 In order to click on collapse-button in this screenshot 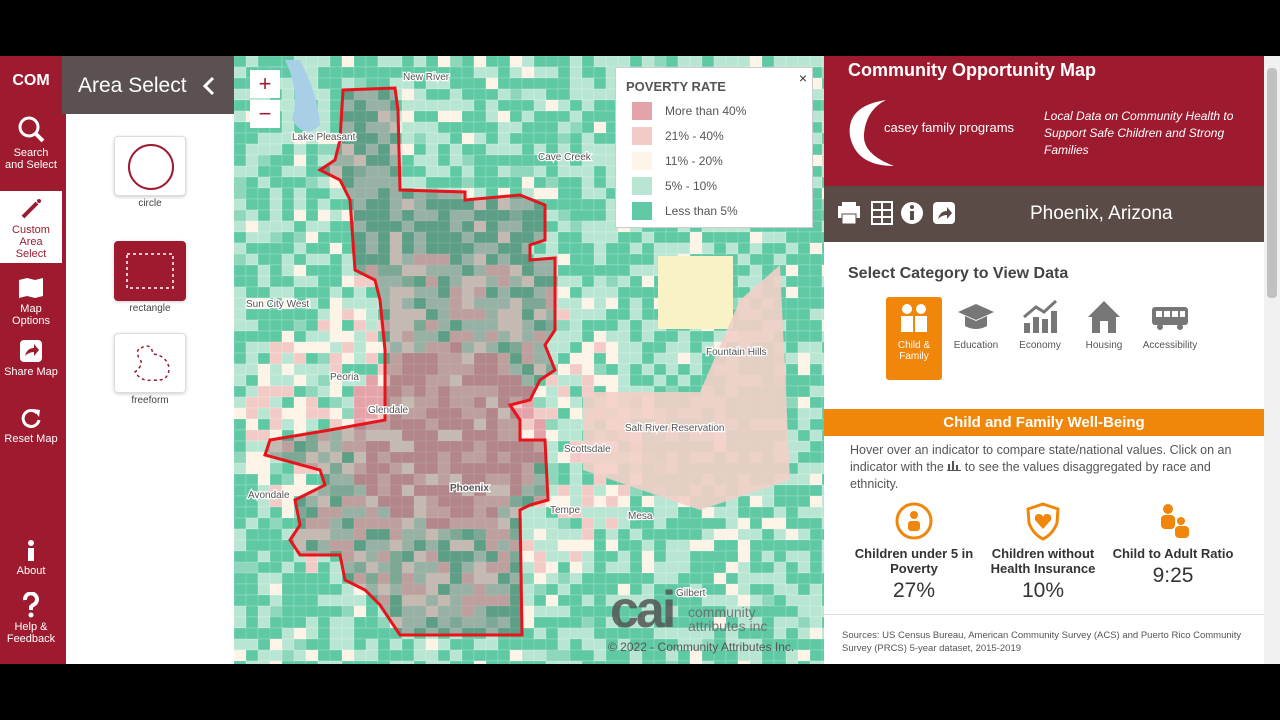, I will do `click(209, 86)`.